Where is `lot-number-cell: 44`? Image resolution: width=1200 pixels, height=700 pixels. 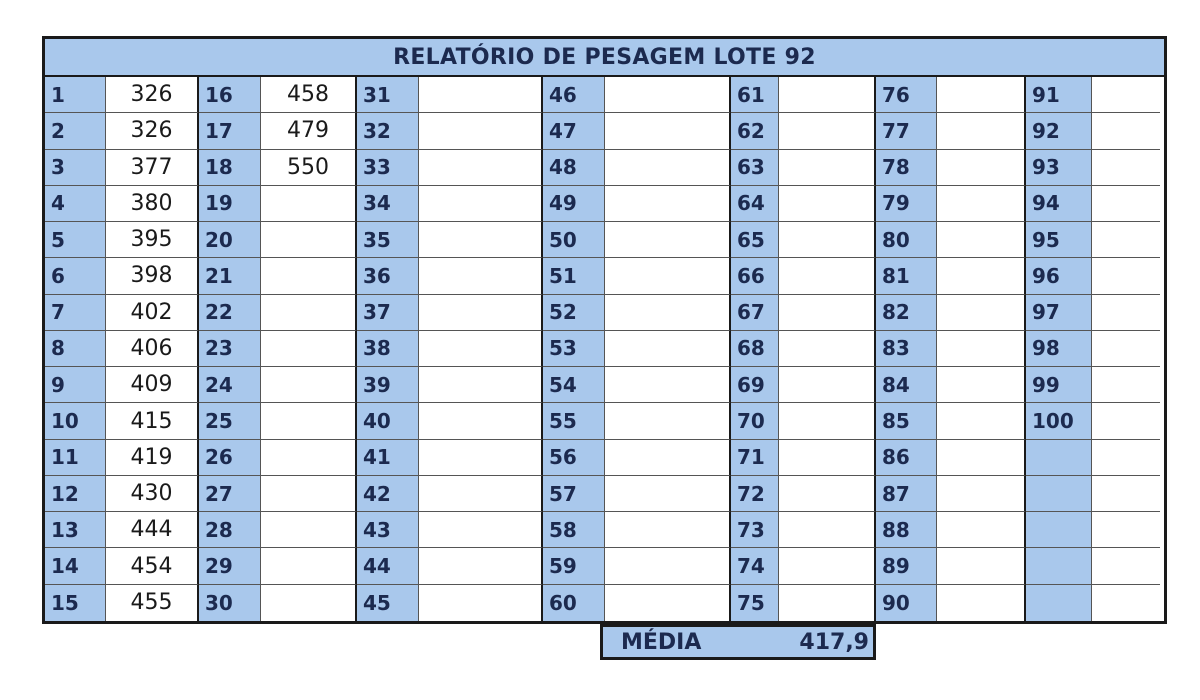
lot-number-cell: 44 is located at coordinates (388, 566).